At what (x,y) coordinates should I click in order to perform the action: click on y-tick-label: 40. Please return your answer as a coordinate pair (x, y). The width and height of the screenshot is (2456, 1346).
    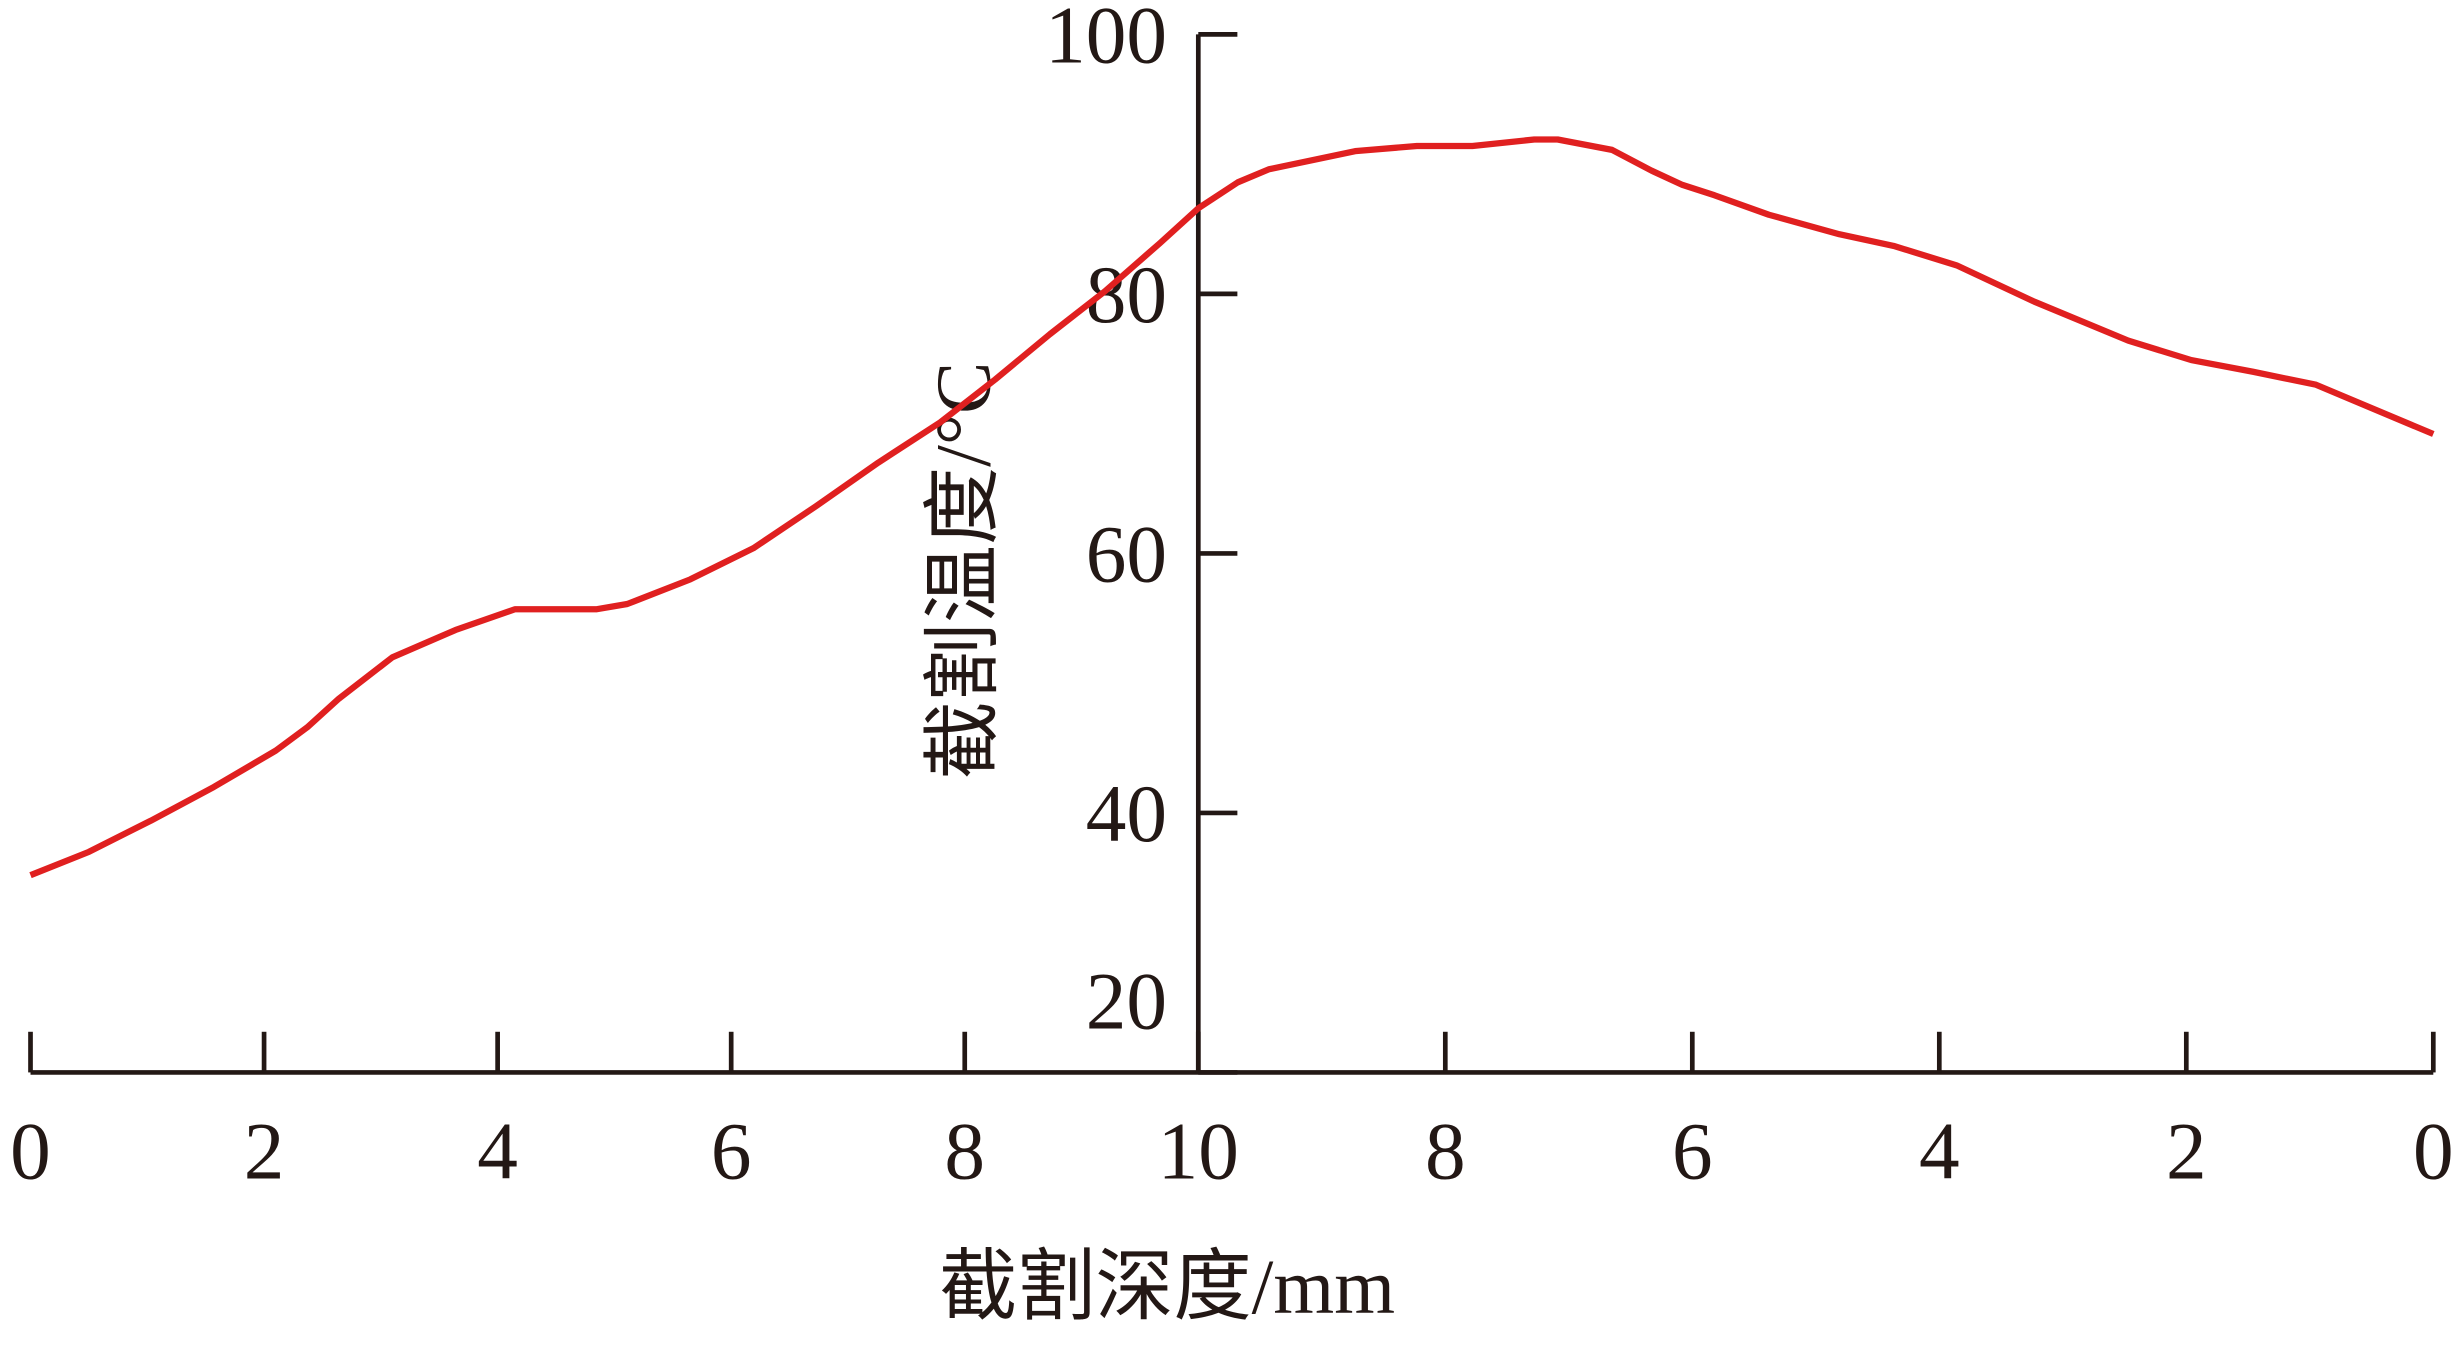
    Looking at the image, I should click on (1126, 814).